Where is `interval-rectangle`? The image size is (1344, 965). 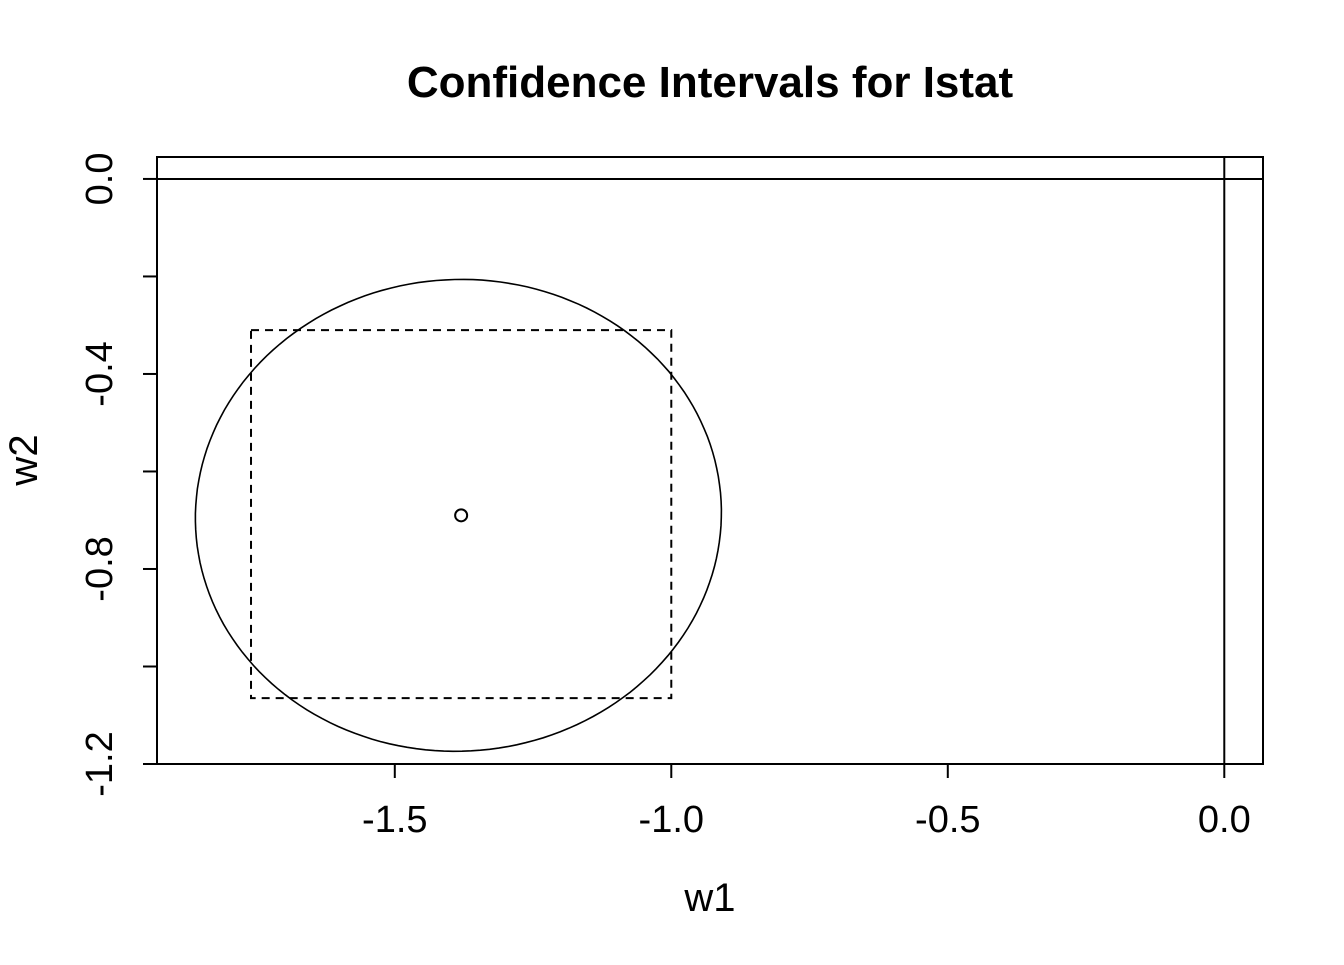 interval-rectangle is located at coordinates (461, 514).